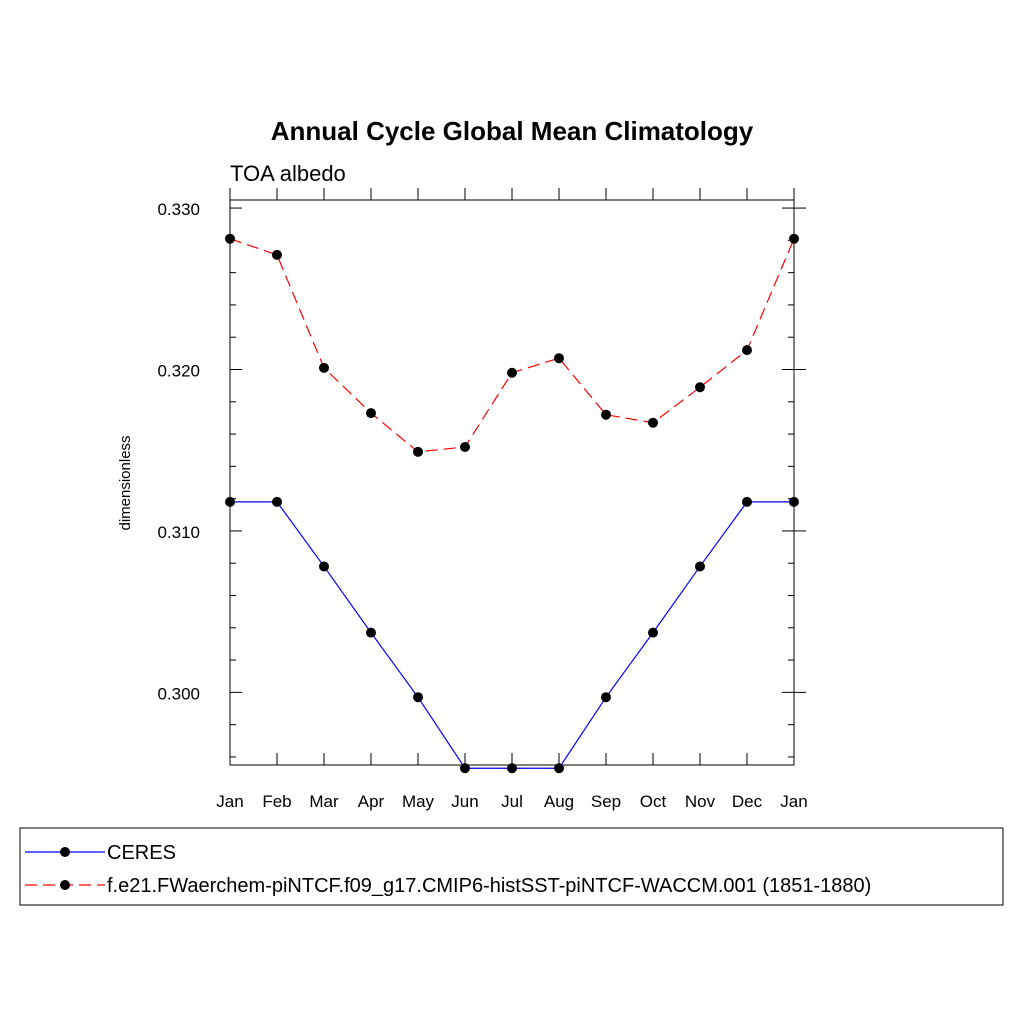 The width and height of the screenshot is (1024, 1024). I want to click on x-tick-label: Aug, so click(559, 801).